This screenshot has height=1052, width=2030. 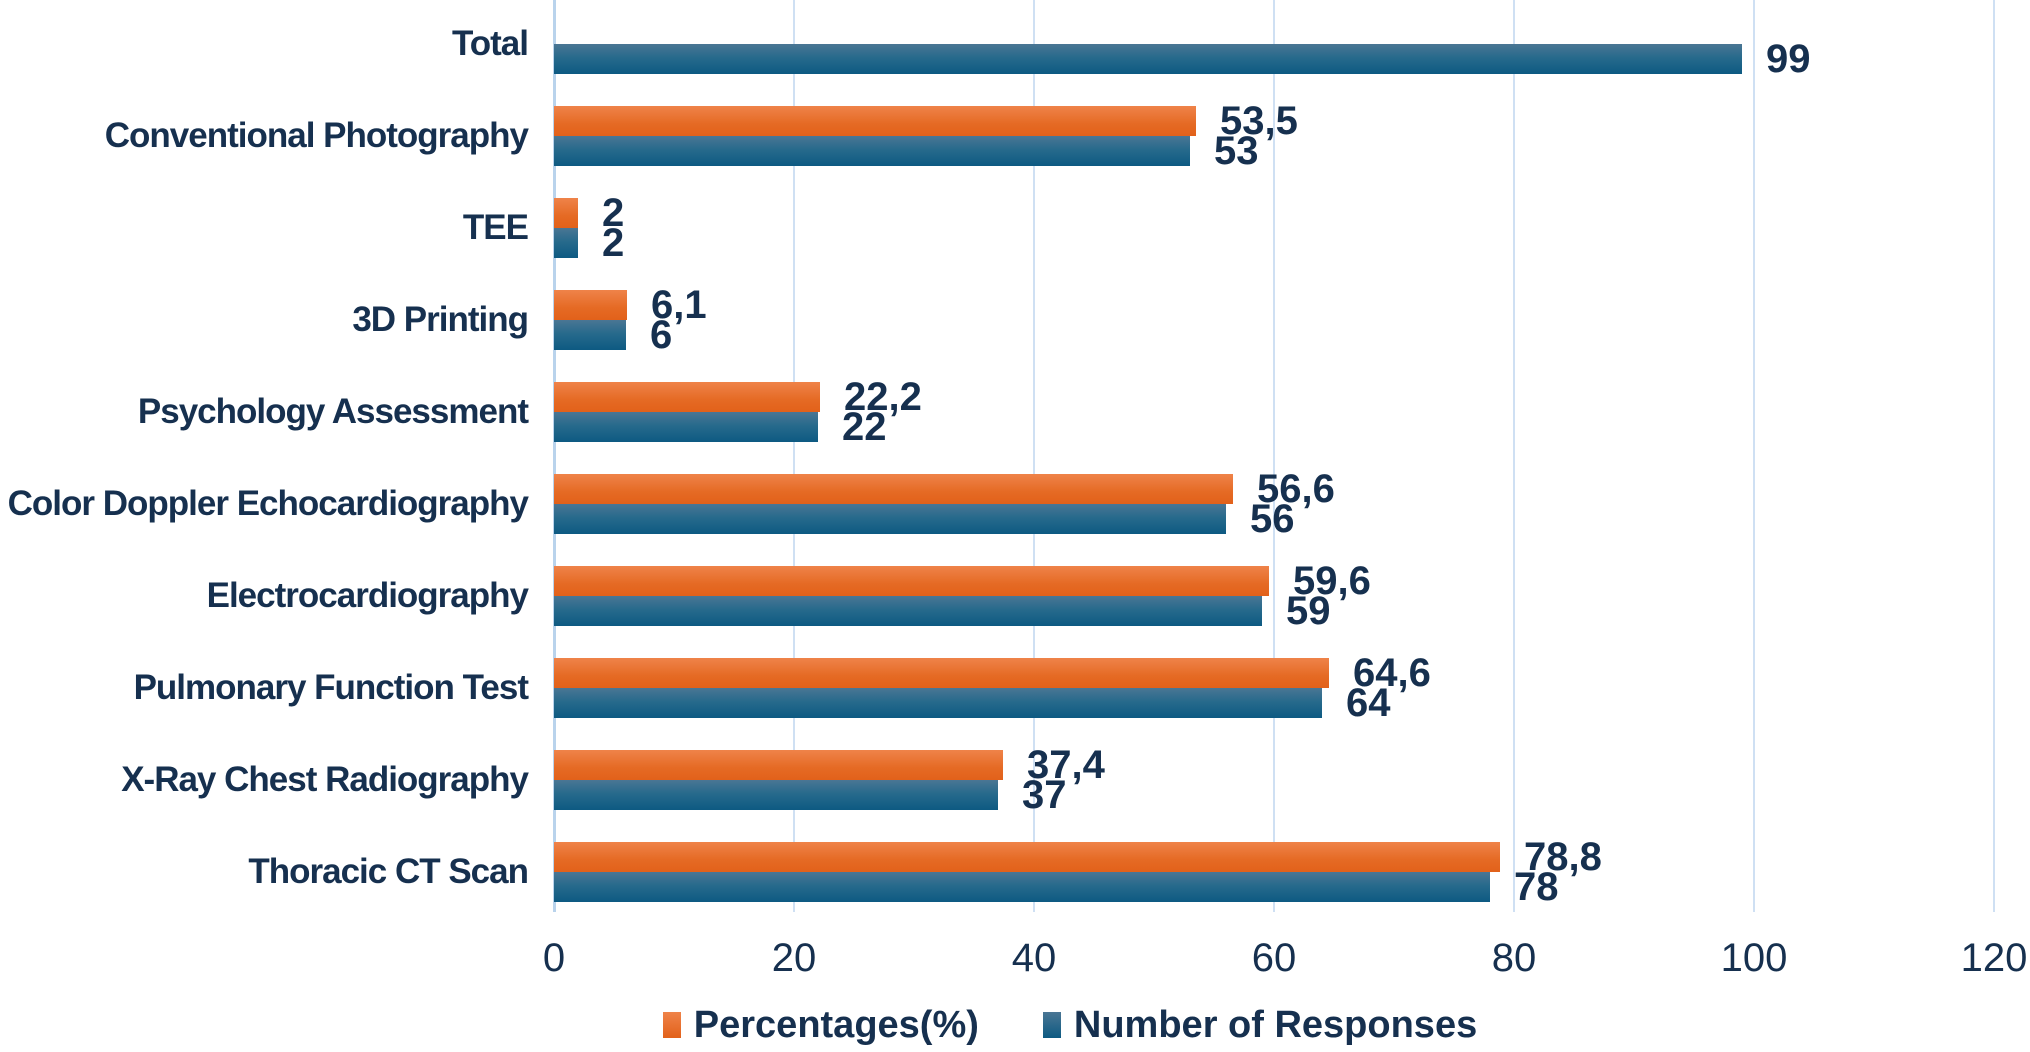 What do you see at coordinates (1296, 489) in the screenshot?
I see `data-label: 56,6` at bounding box center [1296, 489].